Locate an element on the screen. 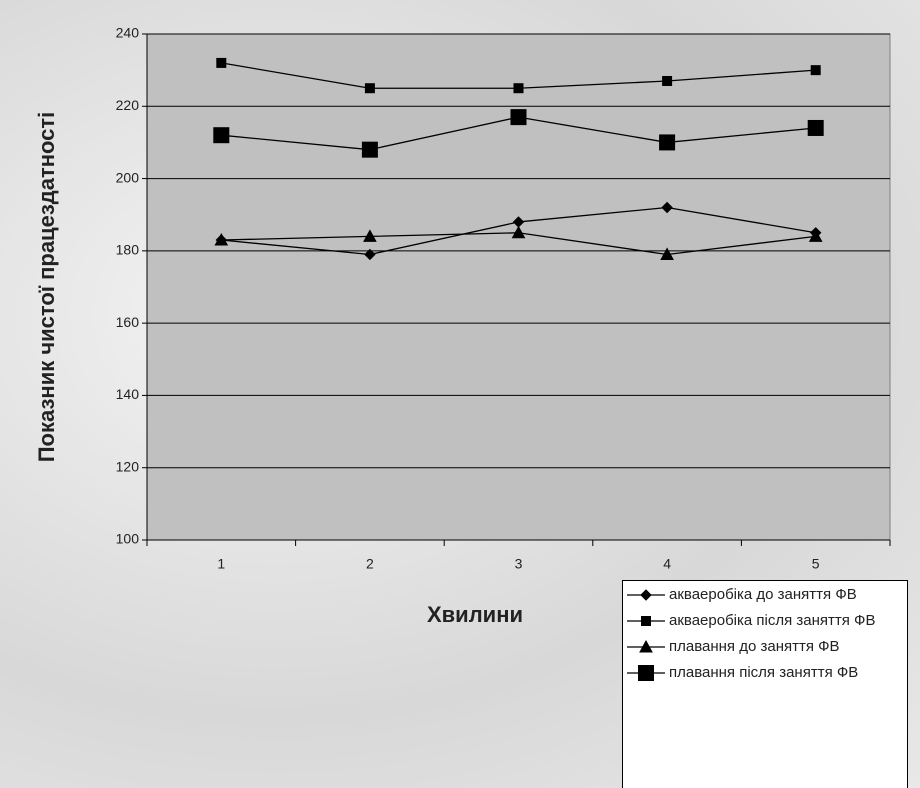 The height and width of the screenshot is (788, 920). legend-label: акваеробіка після заняття ФВ is located at coordinates (772, 620).